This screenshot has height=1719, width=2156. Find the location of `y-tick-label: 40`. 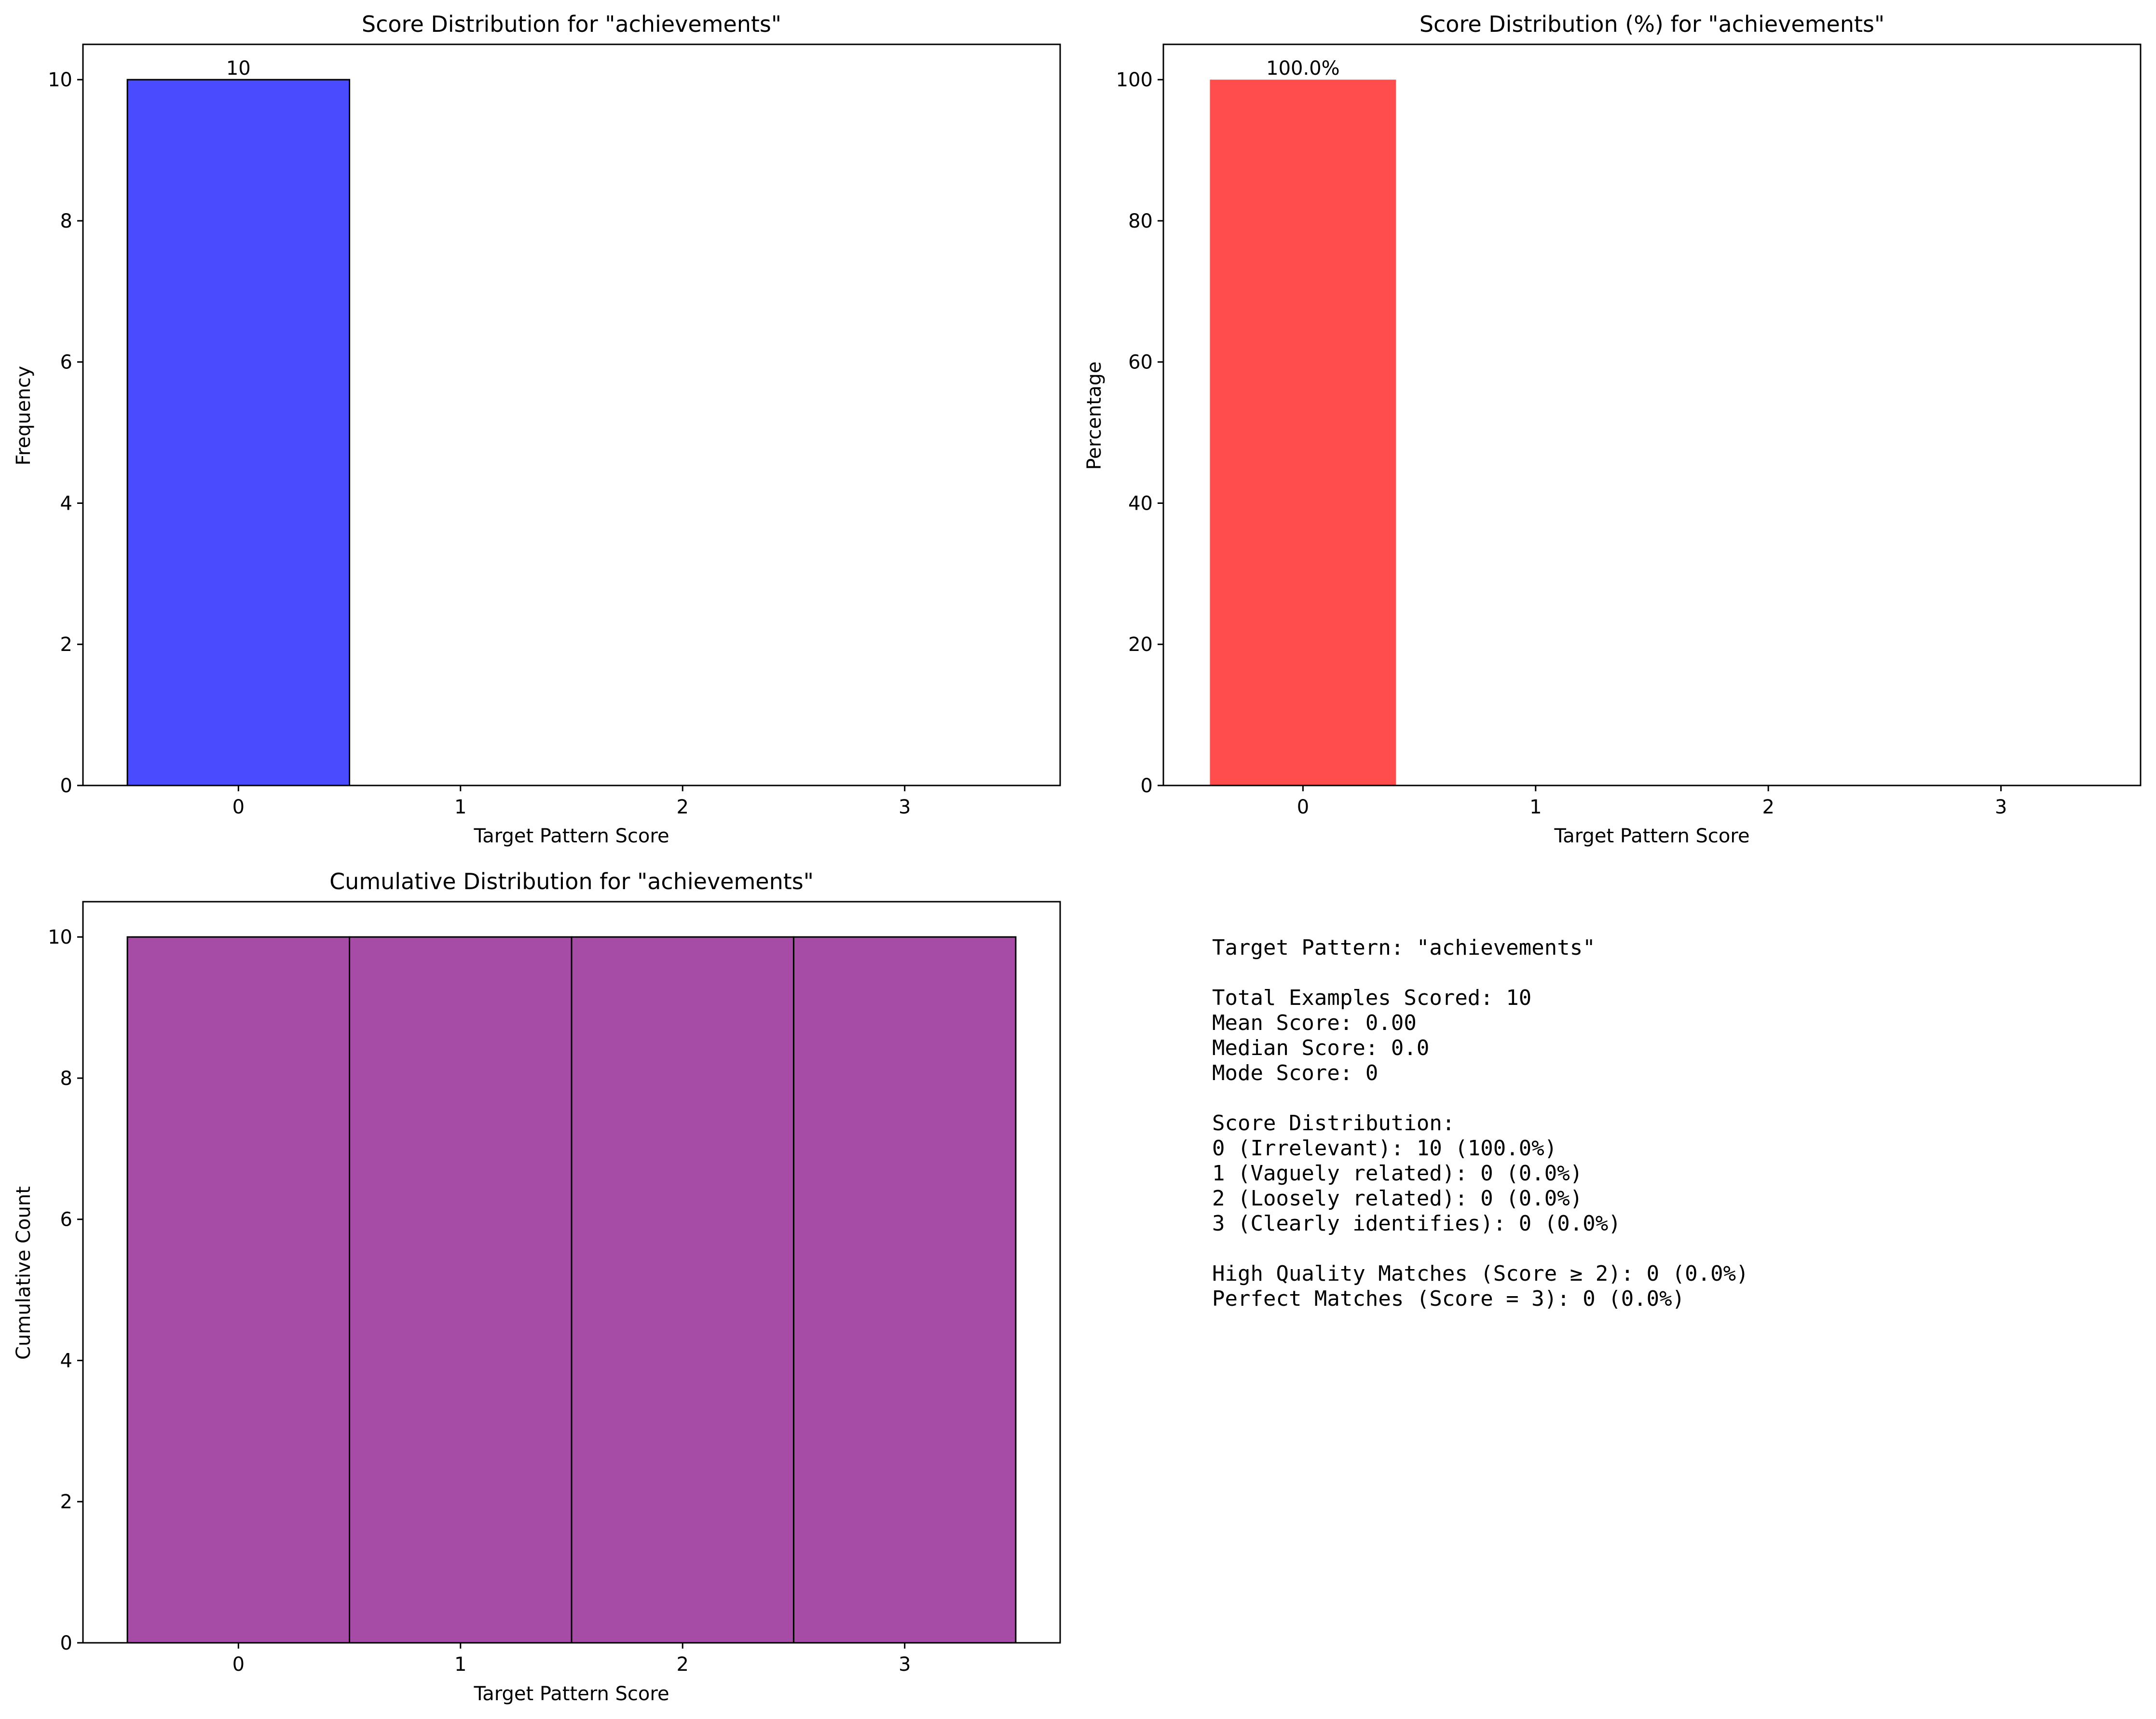

y-tick-label: 40 is located at coordinates (1140, 503).